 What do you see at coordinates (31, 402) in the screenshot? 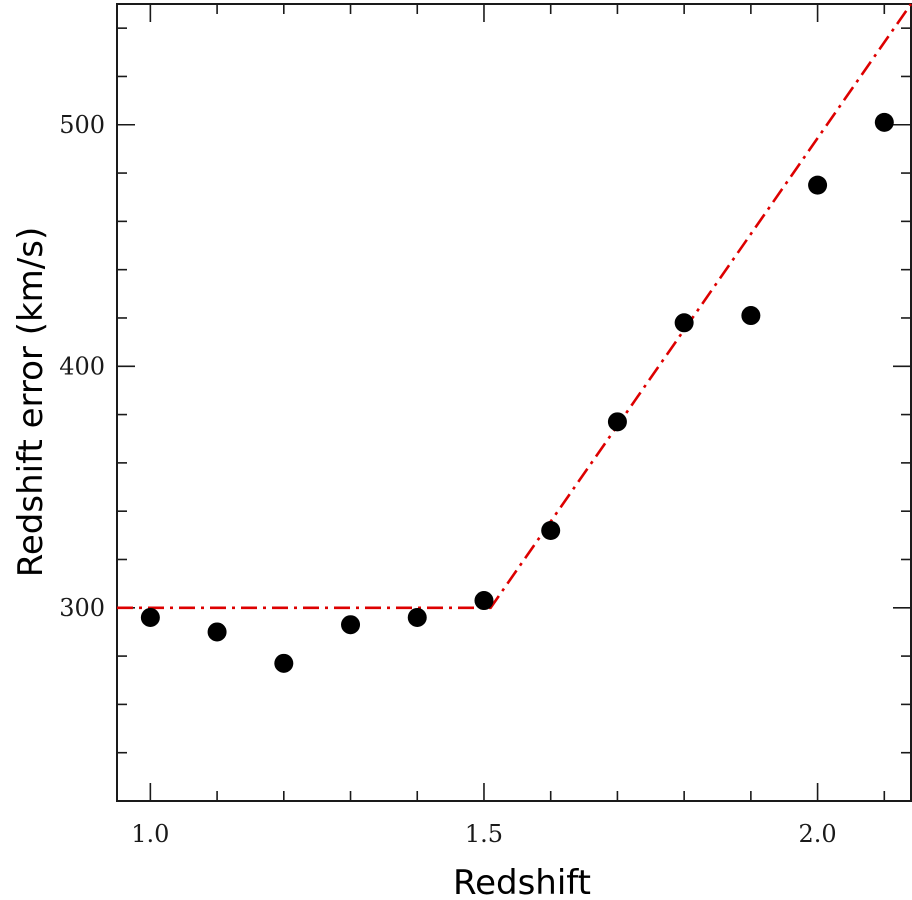
I see `y-axis-label: Redshift error (km/s)` at bounding box center [31, 402].